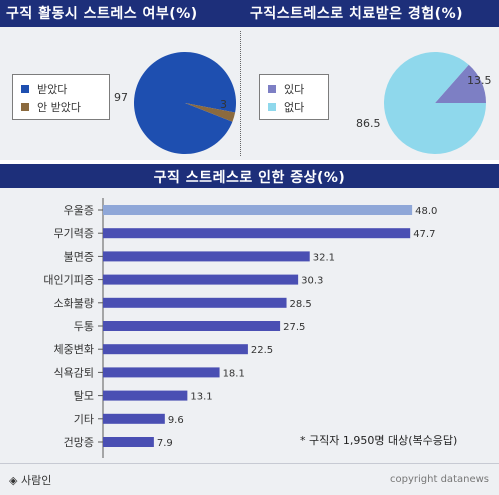 The height and width of the screenshot is (495, 499). I want to click on value-label: 48.0, so click(426, 211).